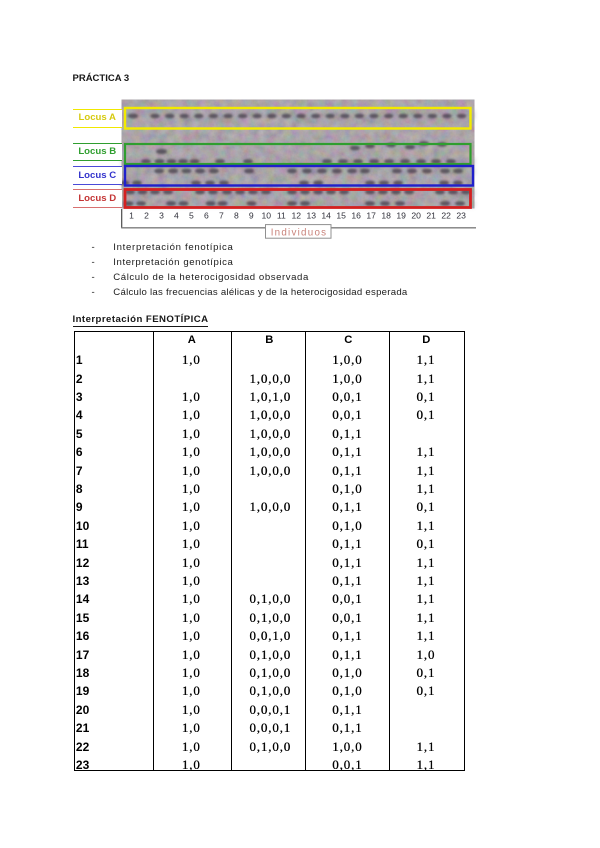 This screenshot has height=848, width=600. I want to click on svg-text: 5, so click(191, 216).